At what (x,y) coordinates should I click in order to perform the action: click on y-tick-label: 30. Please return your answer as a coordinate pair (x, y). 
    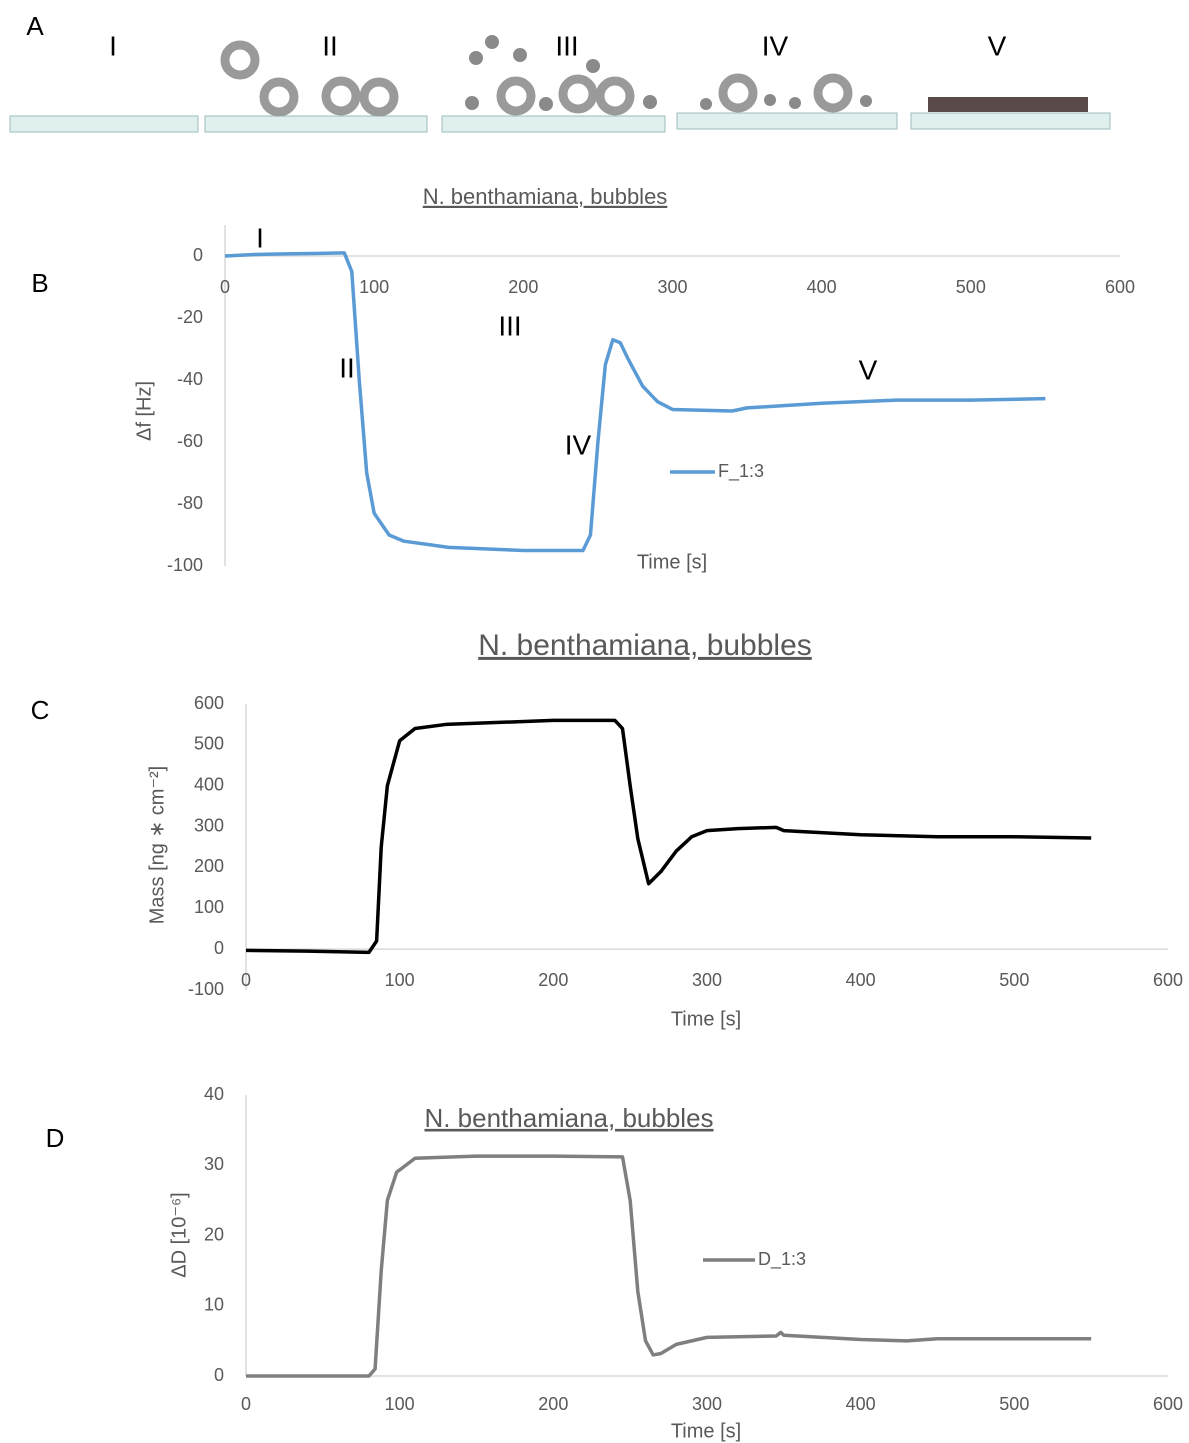
    Looking at the image, I should click on (214, 1164).